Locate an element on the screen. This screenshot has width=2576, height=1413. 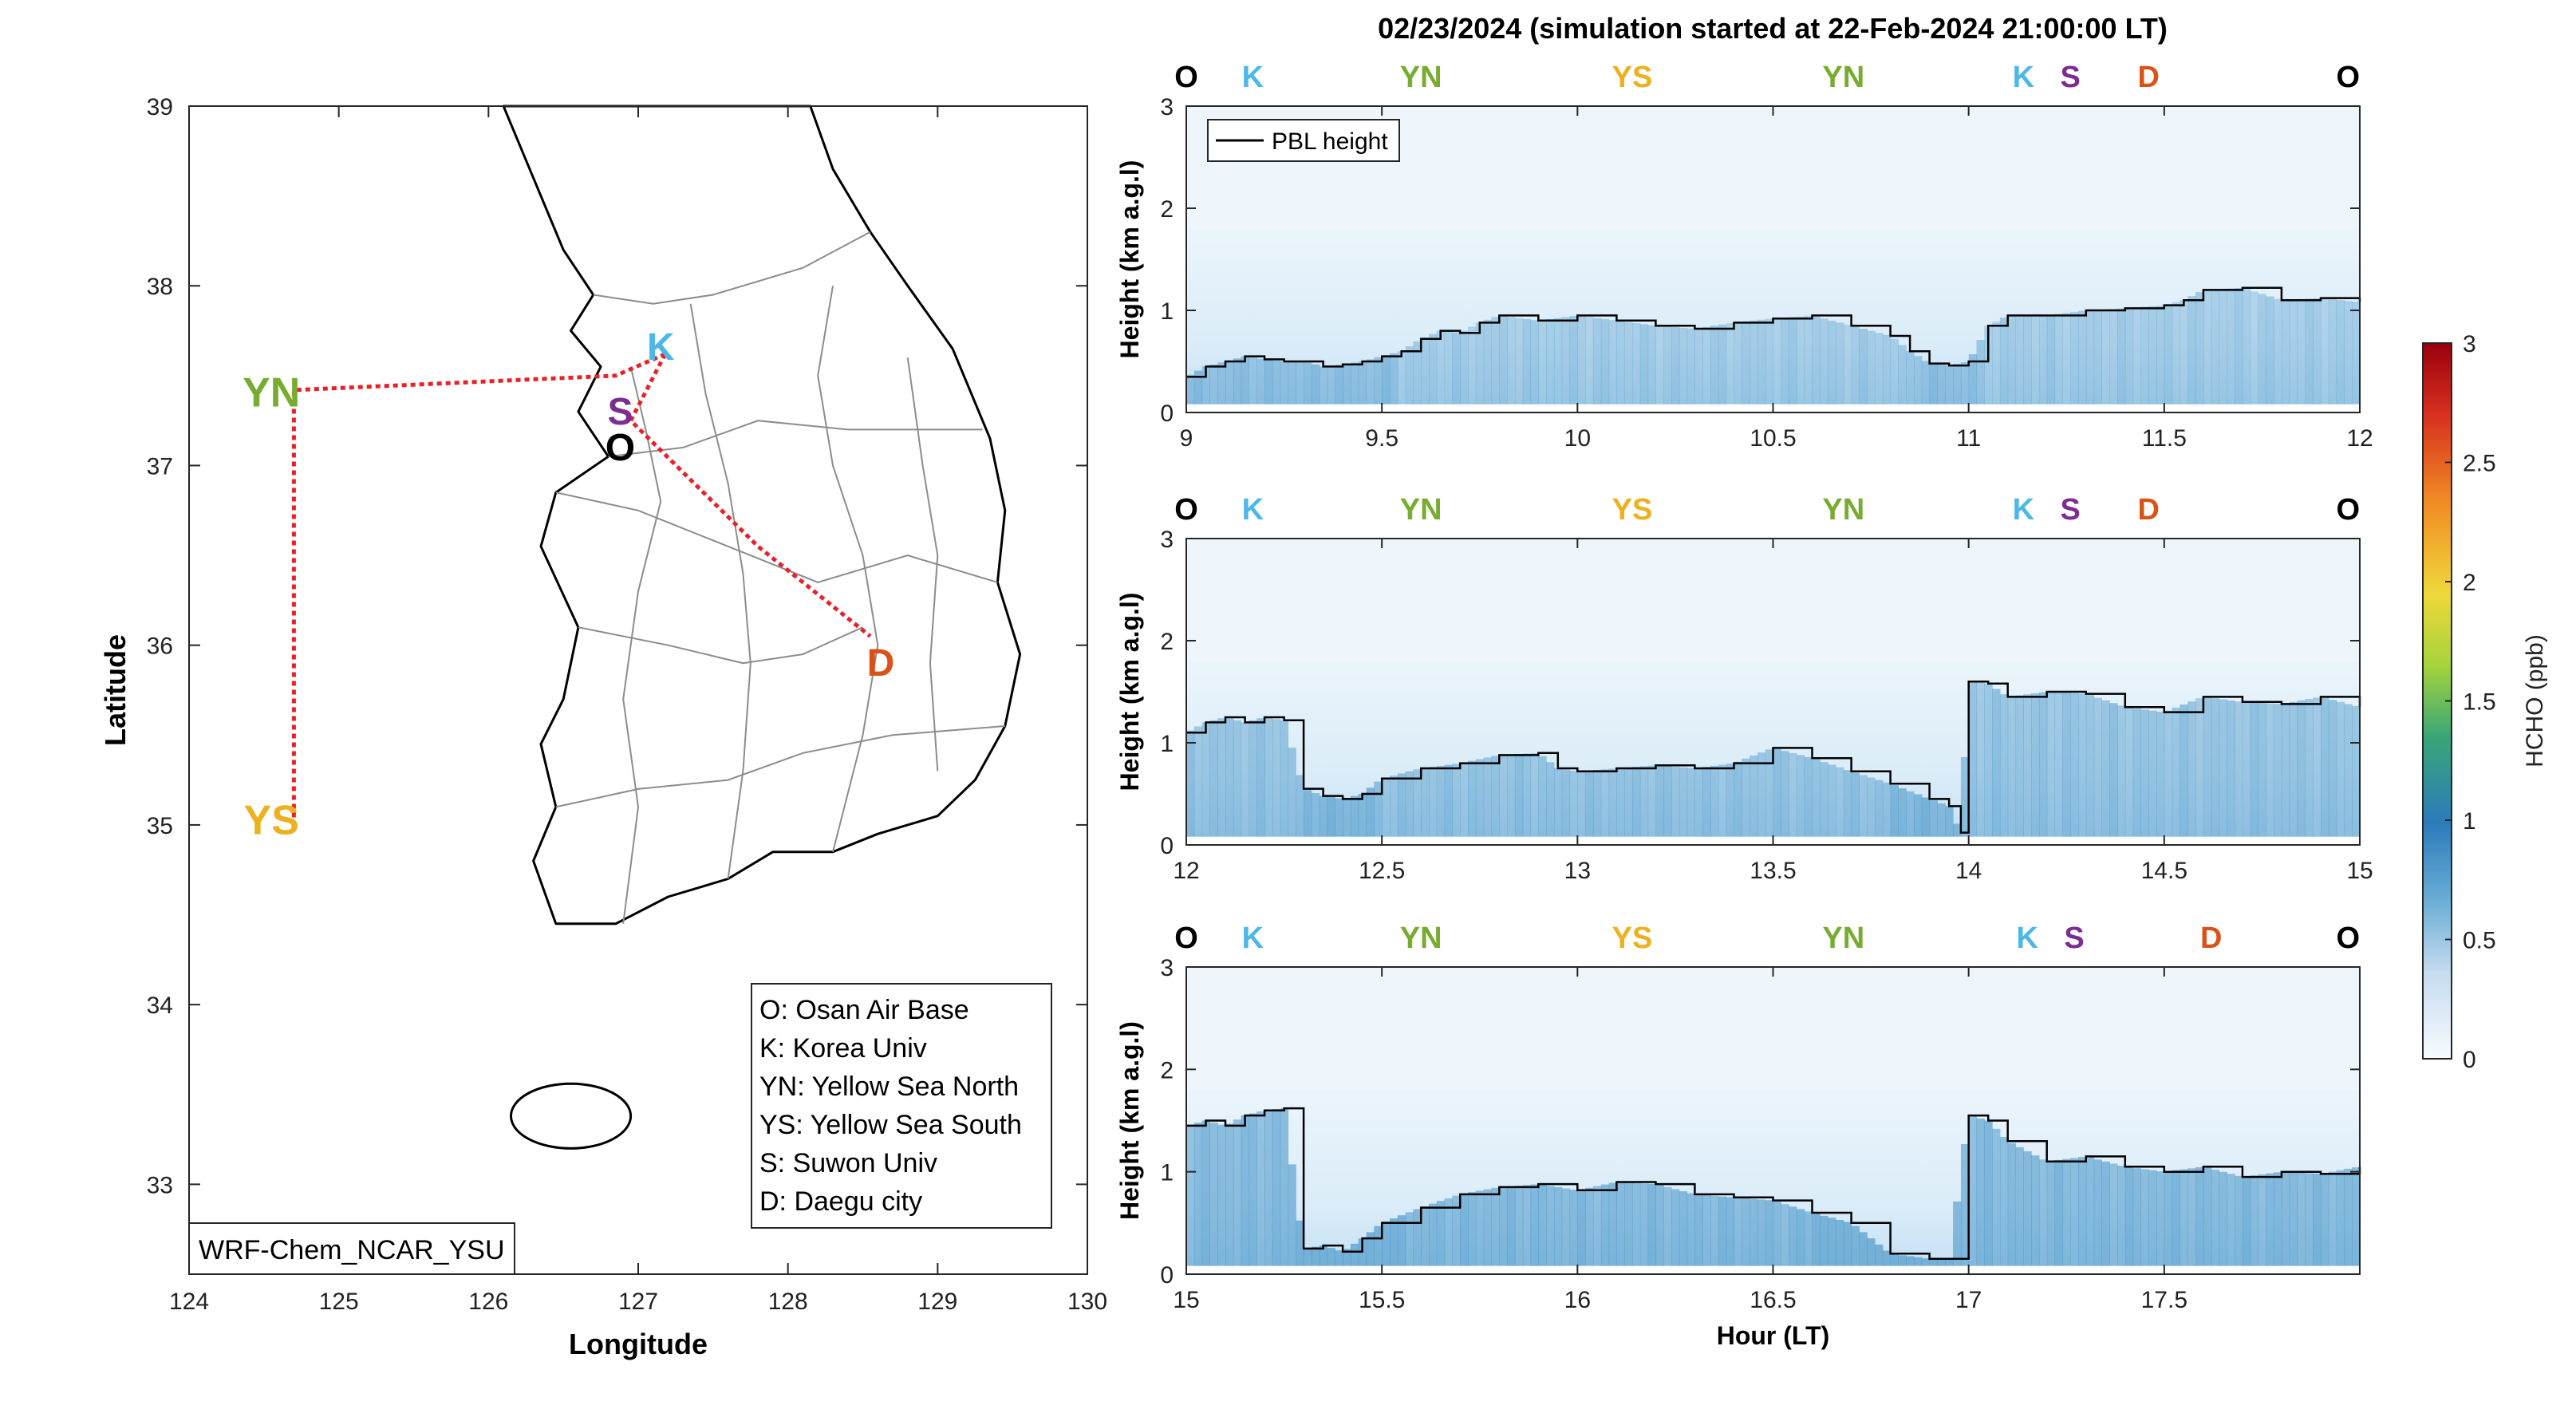
map-xtick-label: 126 is located at coordinates (488, 1302).